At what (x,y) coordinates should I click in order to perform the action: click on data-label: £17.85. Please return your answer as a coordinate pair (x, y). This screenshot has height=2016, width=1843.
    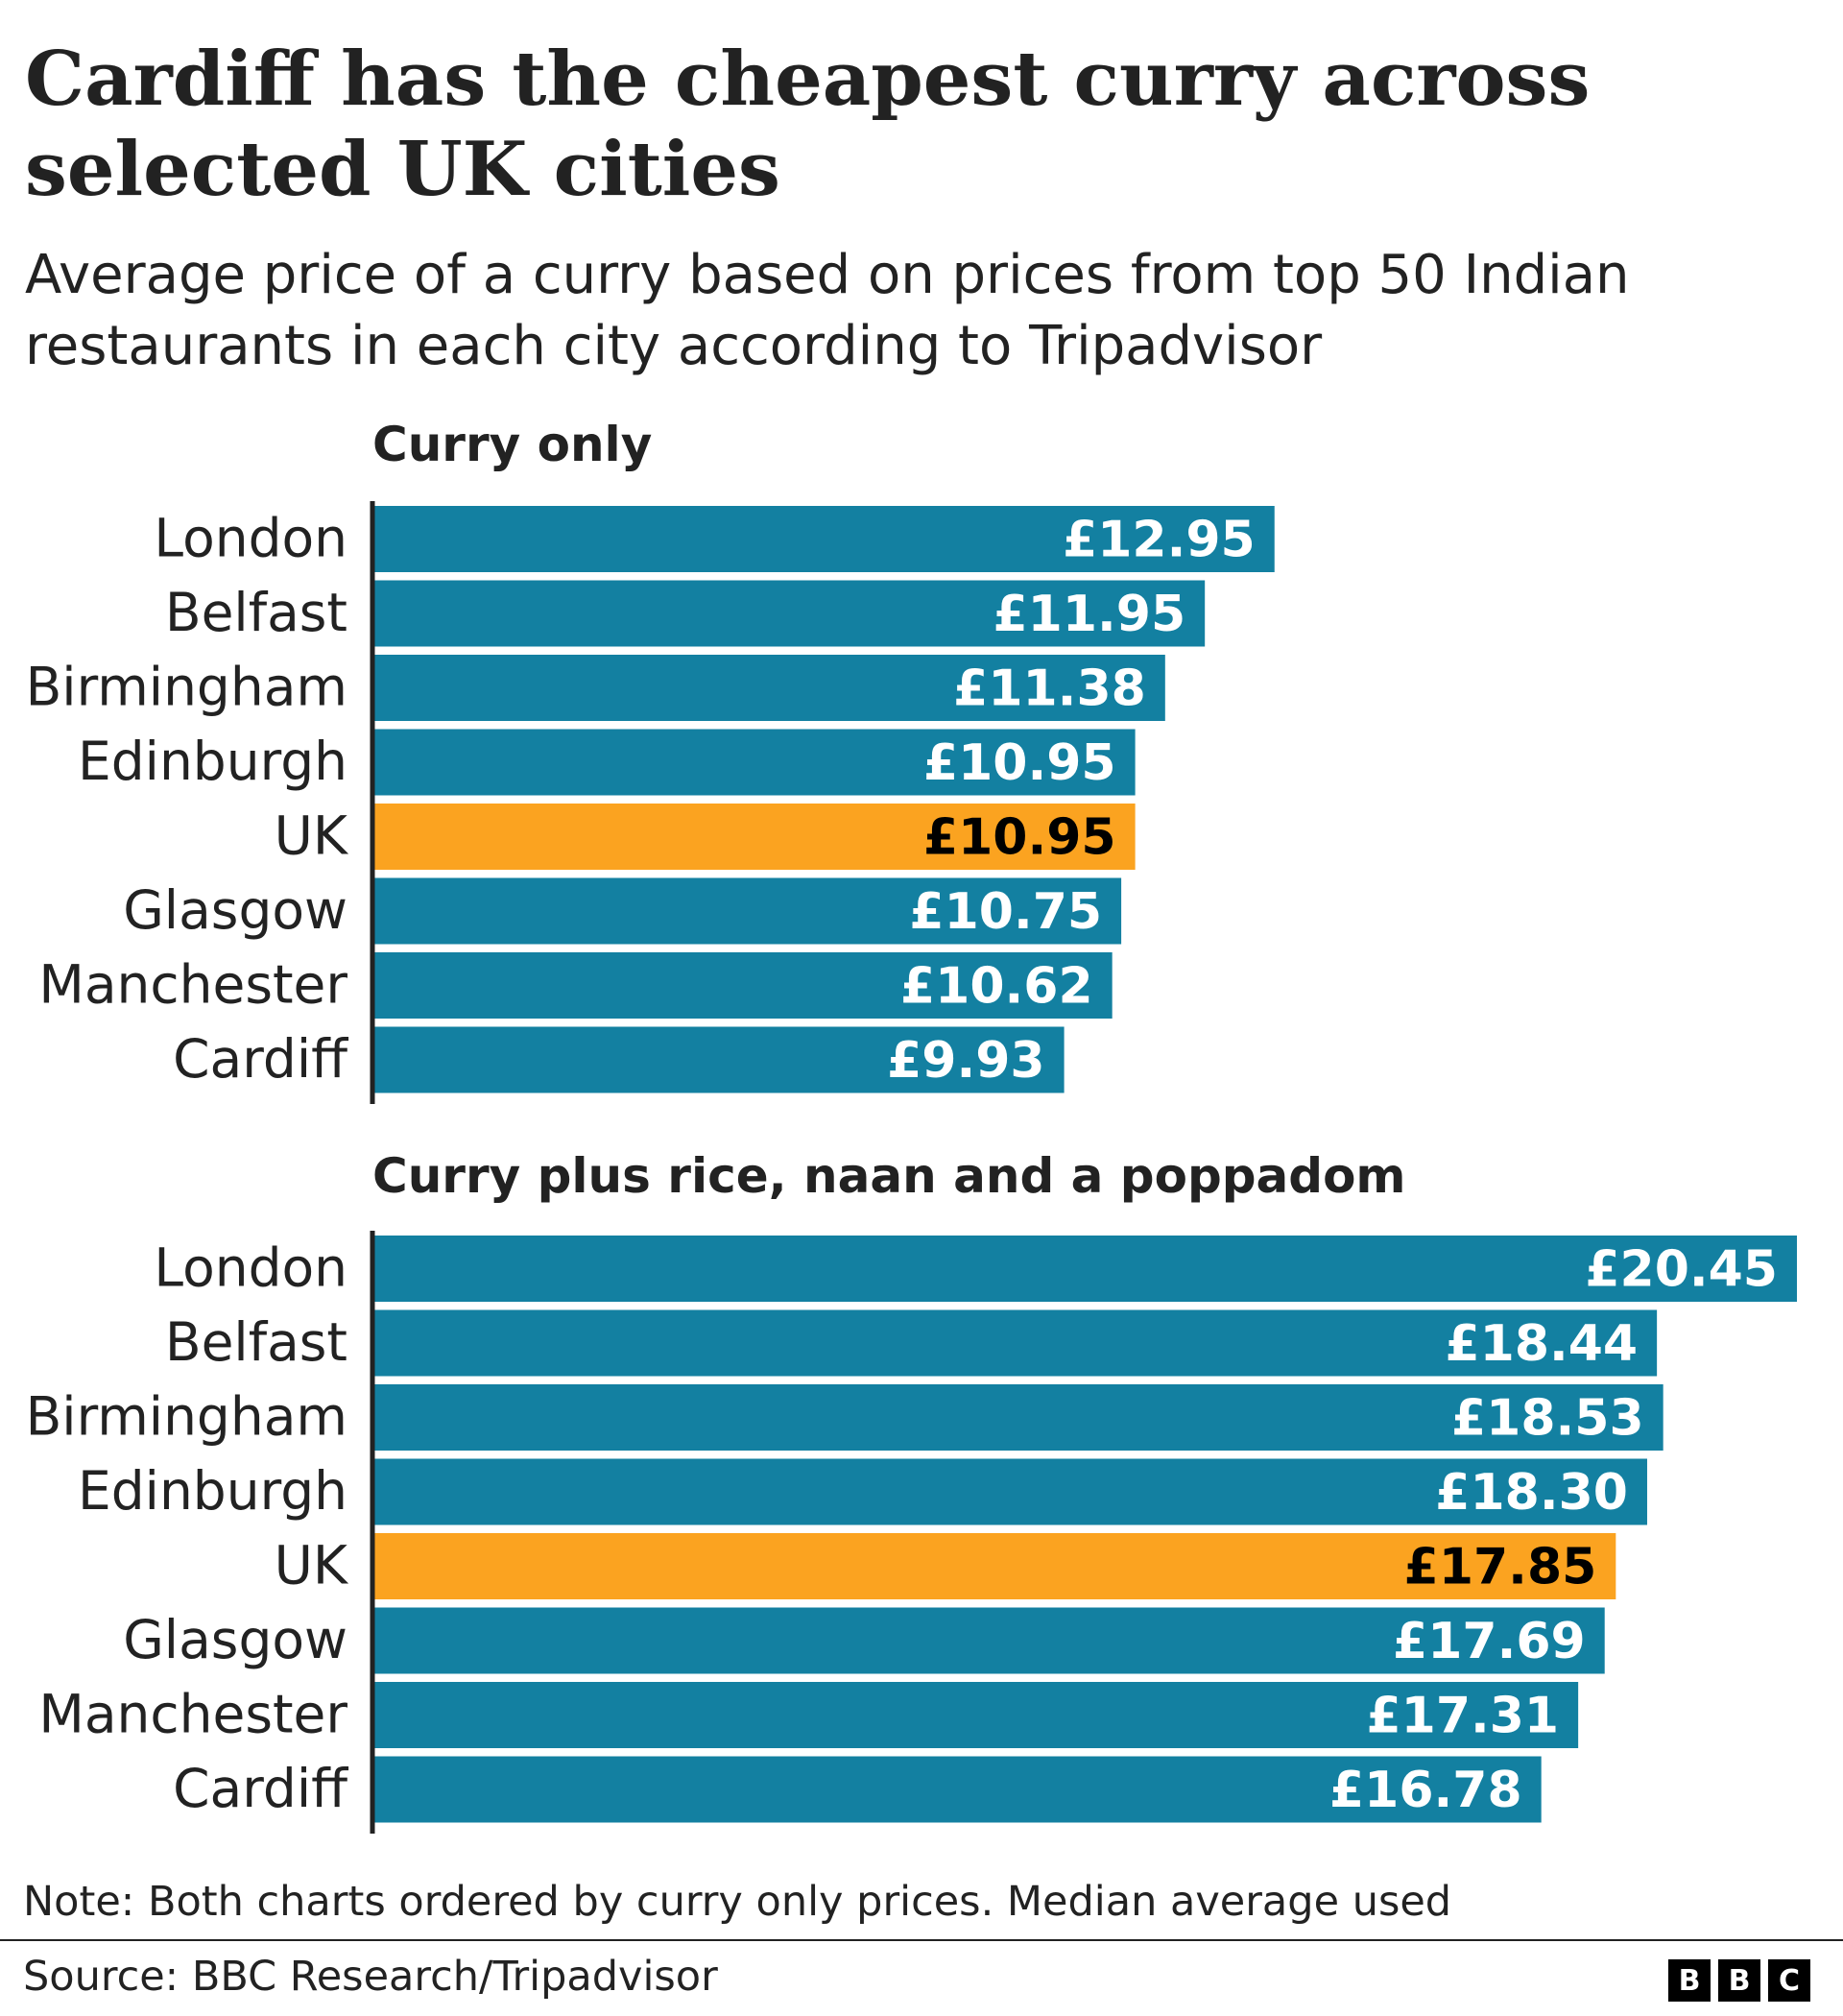
    Looking at the image, I should click on (1500, 1568).